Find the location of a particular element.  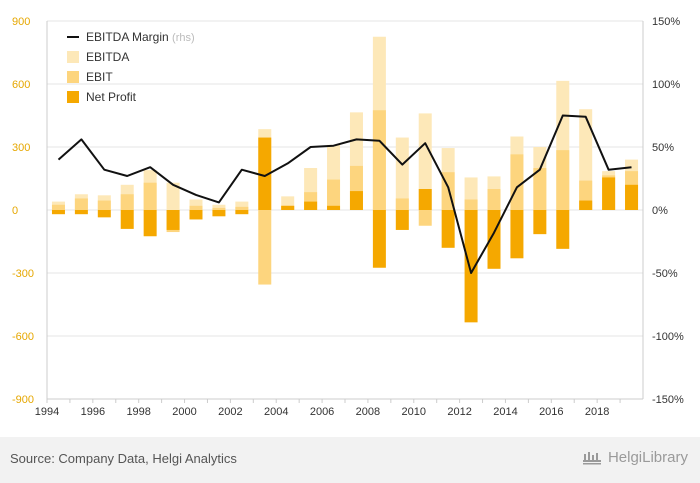

x-tick-label: 1994 is located at coordinates (47, 412).